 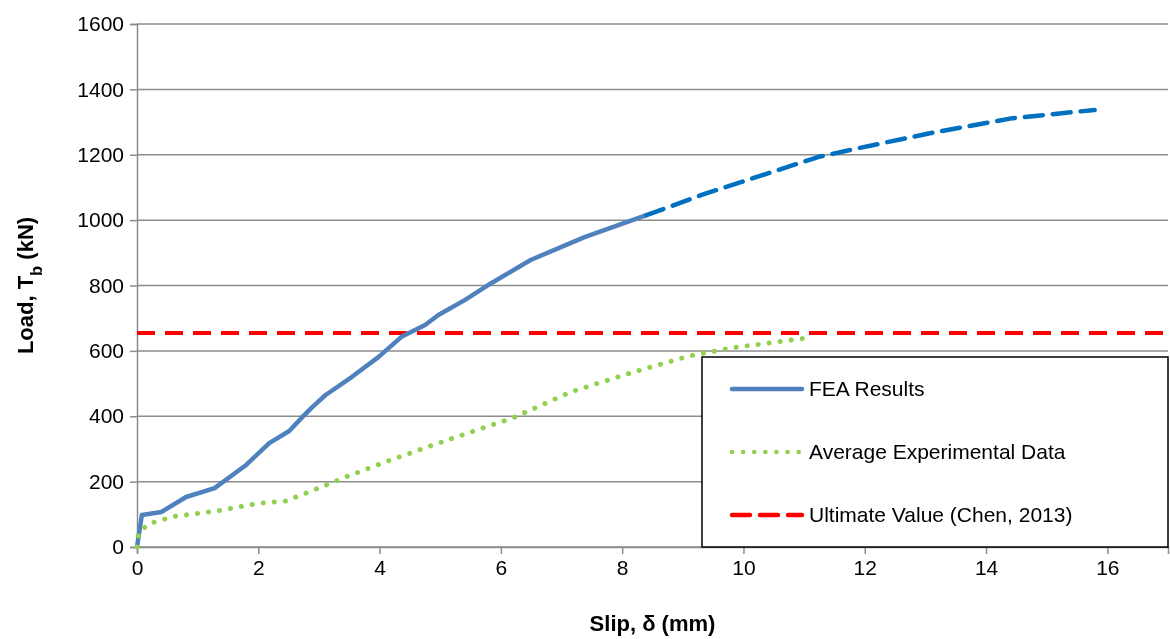 What do you see at coordinates (865, 567) in the screenshot?
I see `x-tick-label: 12` at bounding box center [865, 567].